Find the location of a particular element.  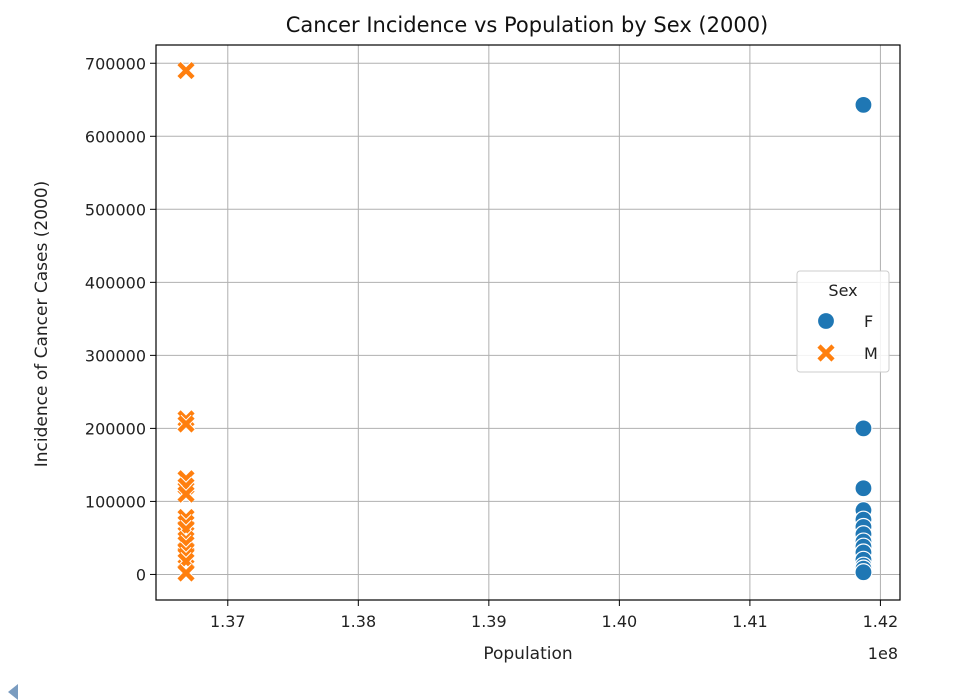

x-tick-label: 1.41 is located at coordinates (750, 621).